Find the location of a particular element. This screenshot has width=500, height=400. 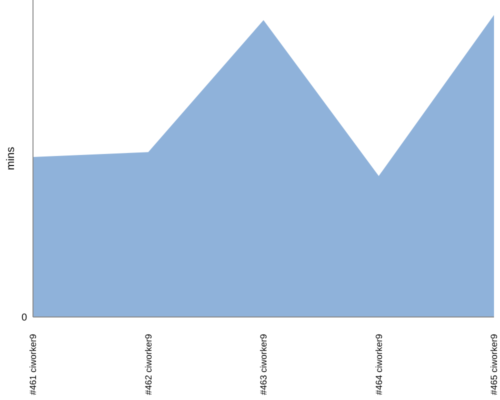

text: 0 is located at coordinates (24, 318).